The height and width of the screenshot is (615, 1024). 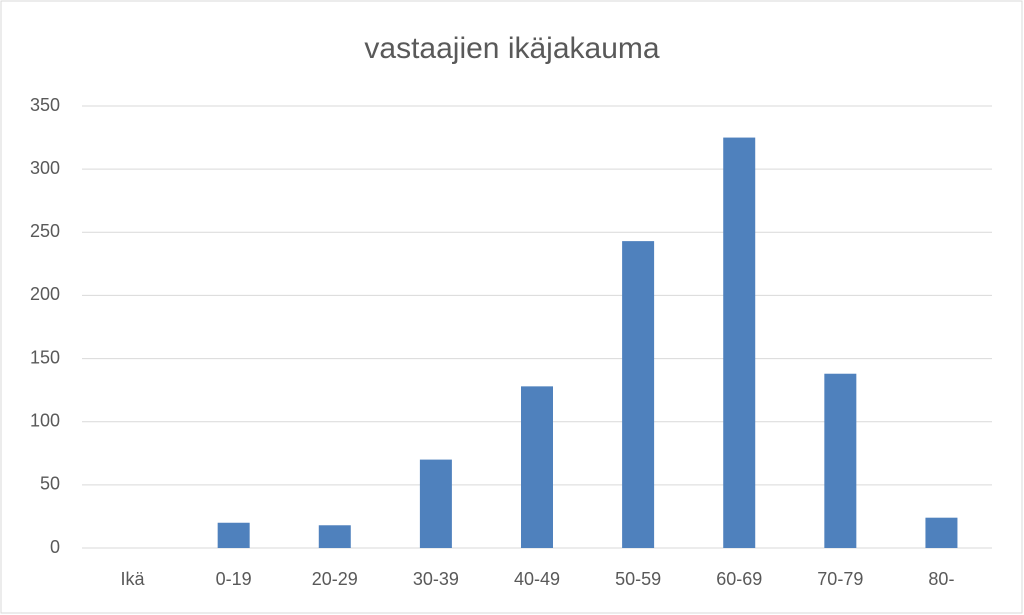 What do you see at coordinates (45, 294) in the screenshot?
I see `y-tick-label: 200` at bounding box center [45, 294].